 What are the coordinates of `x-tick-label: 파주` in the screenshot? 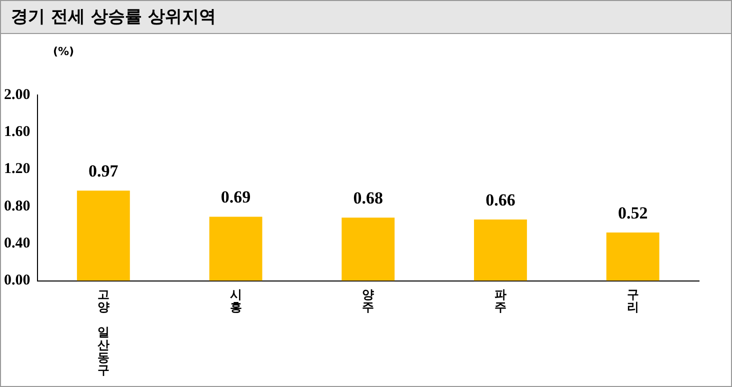 It's located at (500, 300).